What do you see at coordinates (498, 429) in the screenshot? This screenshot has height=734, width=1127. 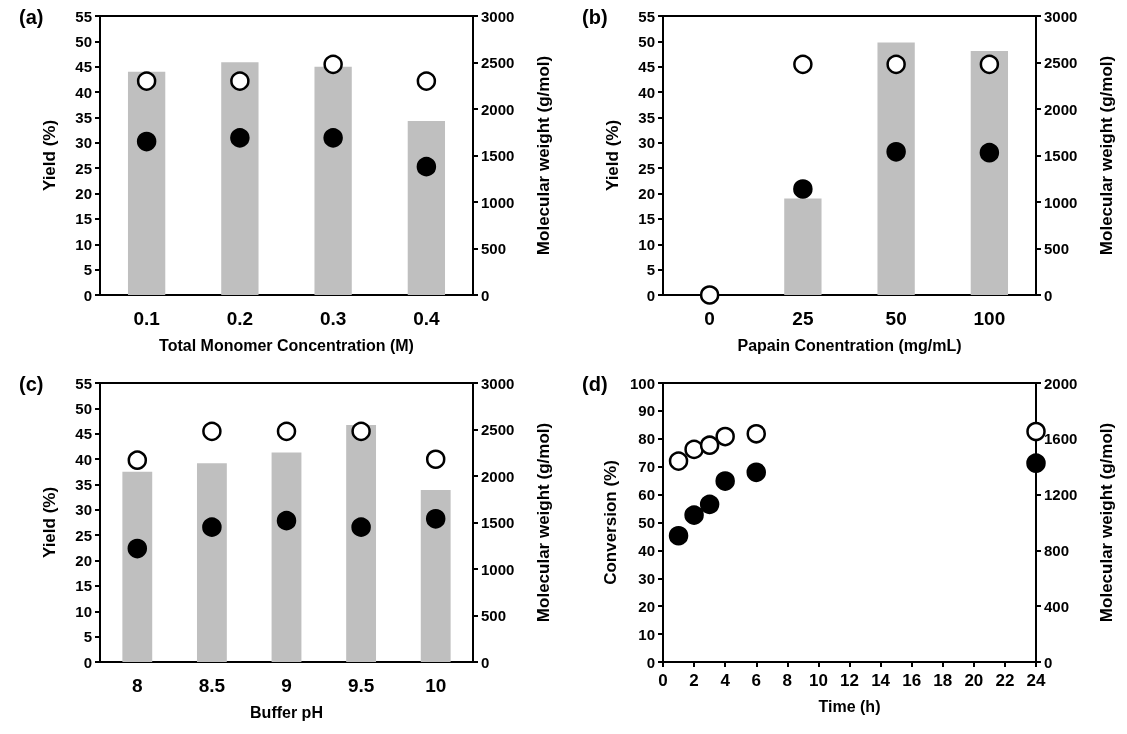 I see `y2-tick-label: 2500` at bounding box center [498, 429].